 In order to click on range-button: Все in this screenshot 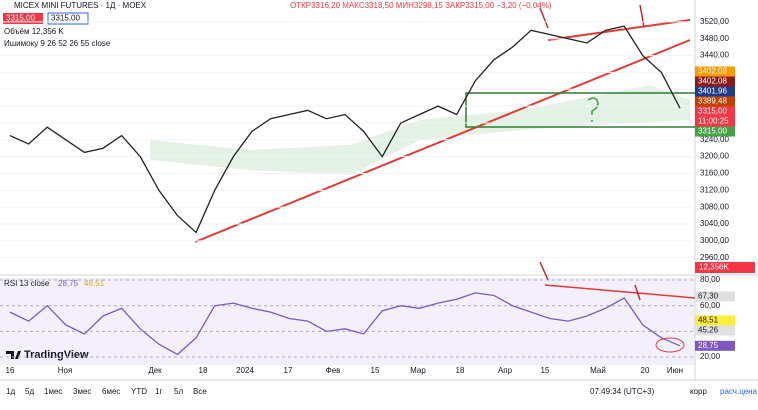, I will do `click(200, 391)`.